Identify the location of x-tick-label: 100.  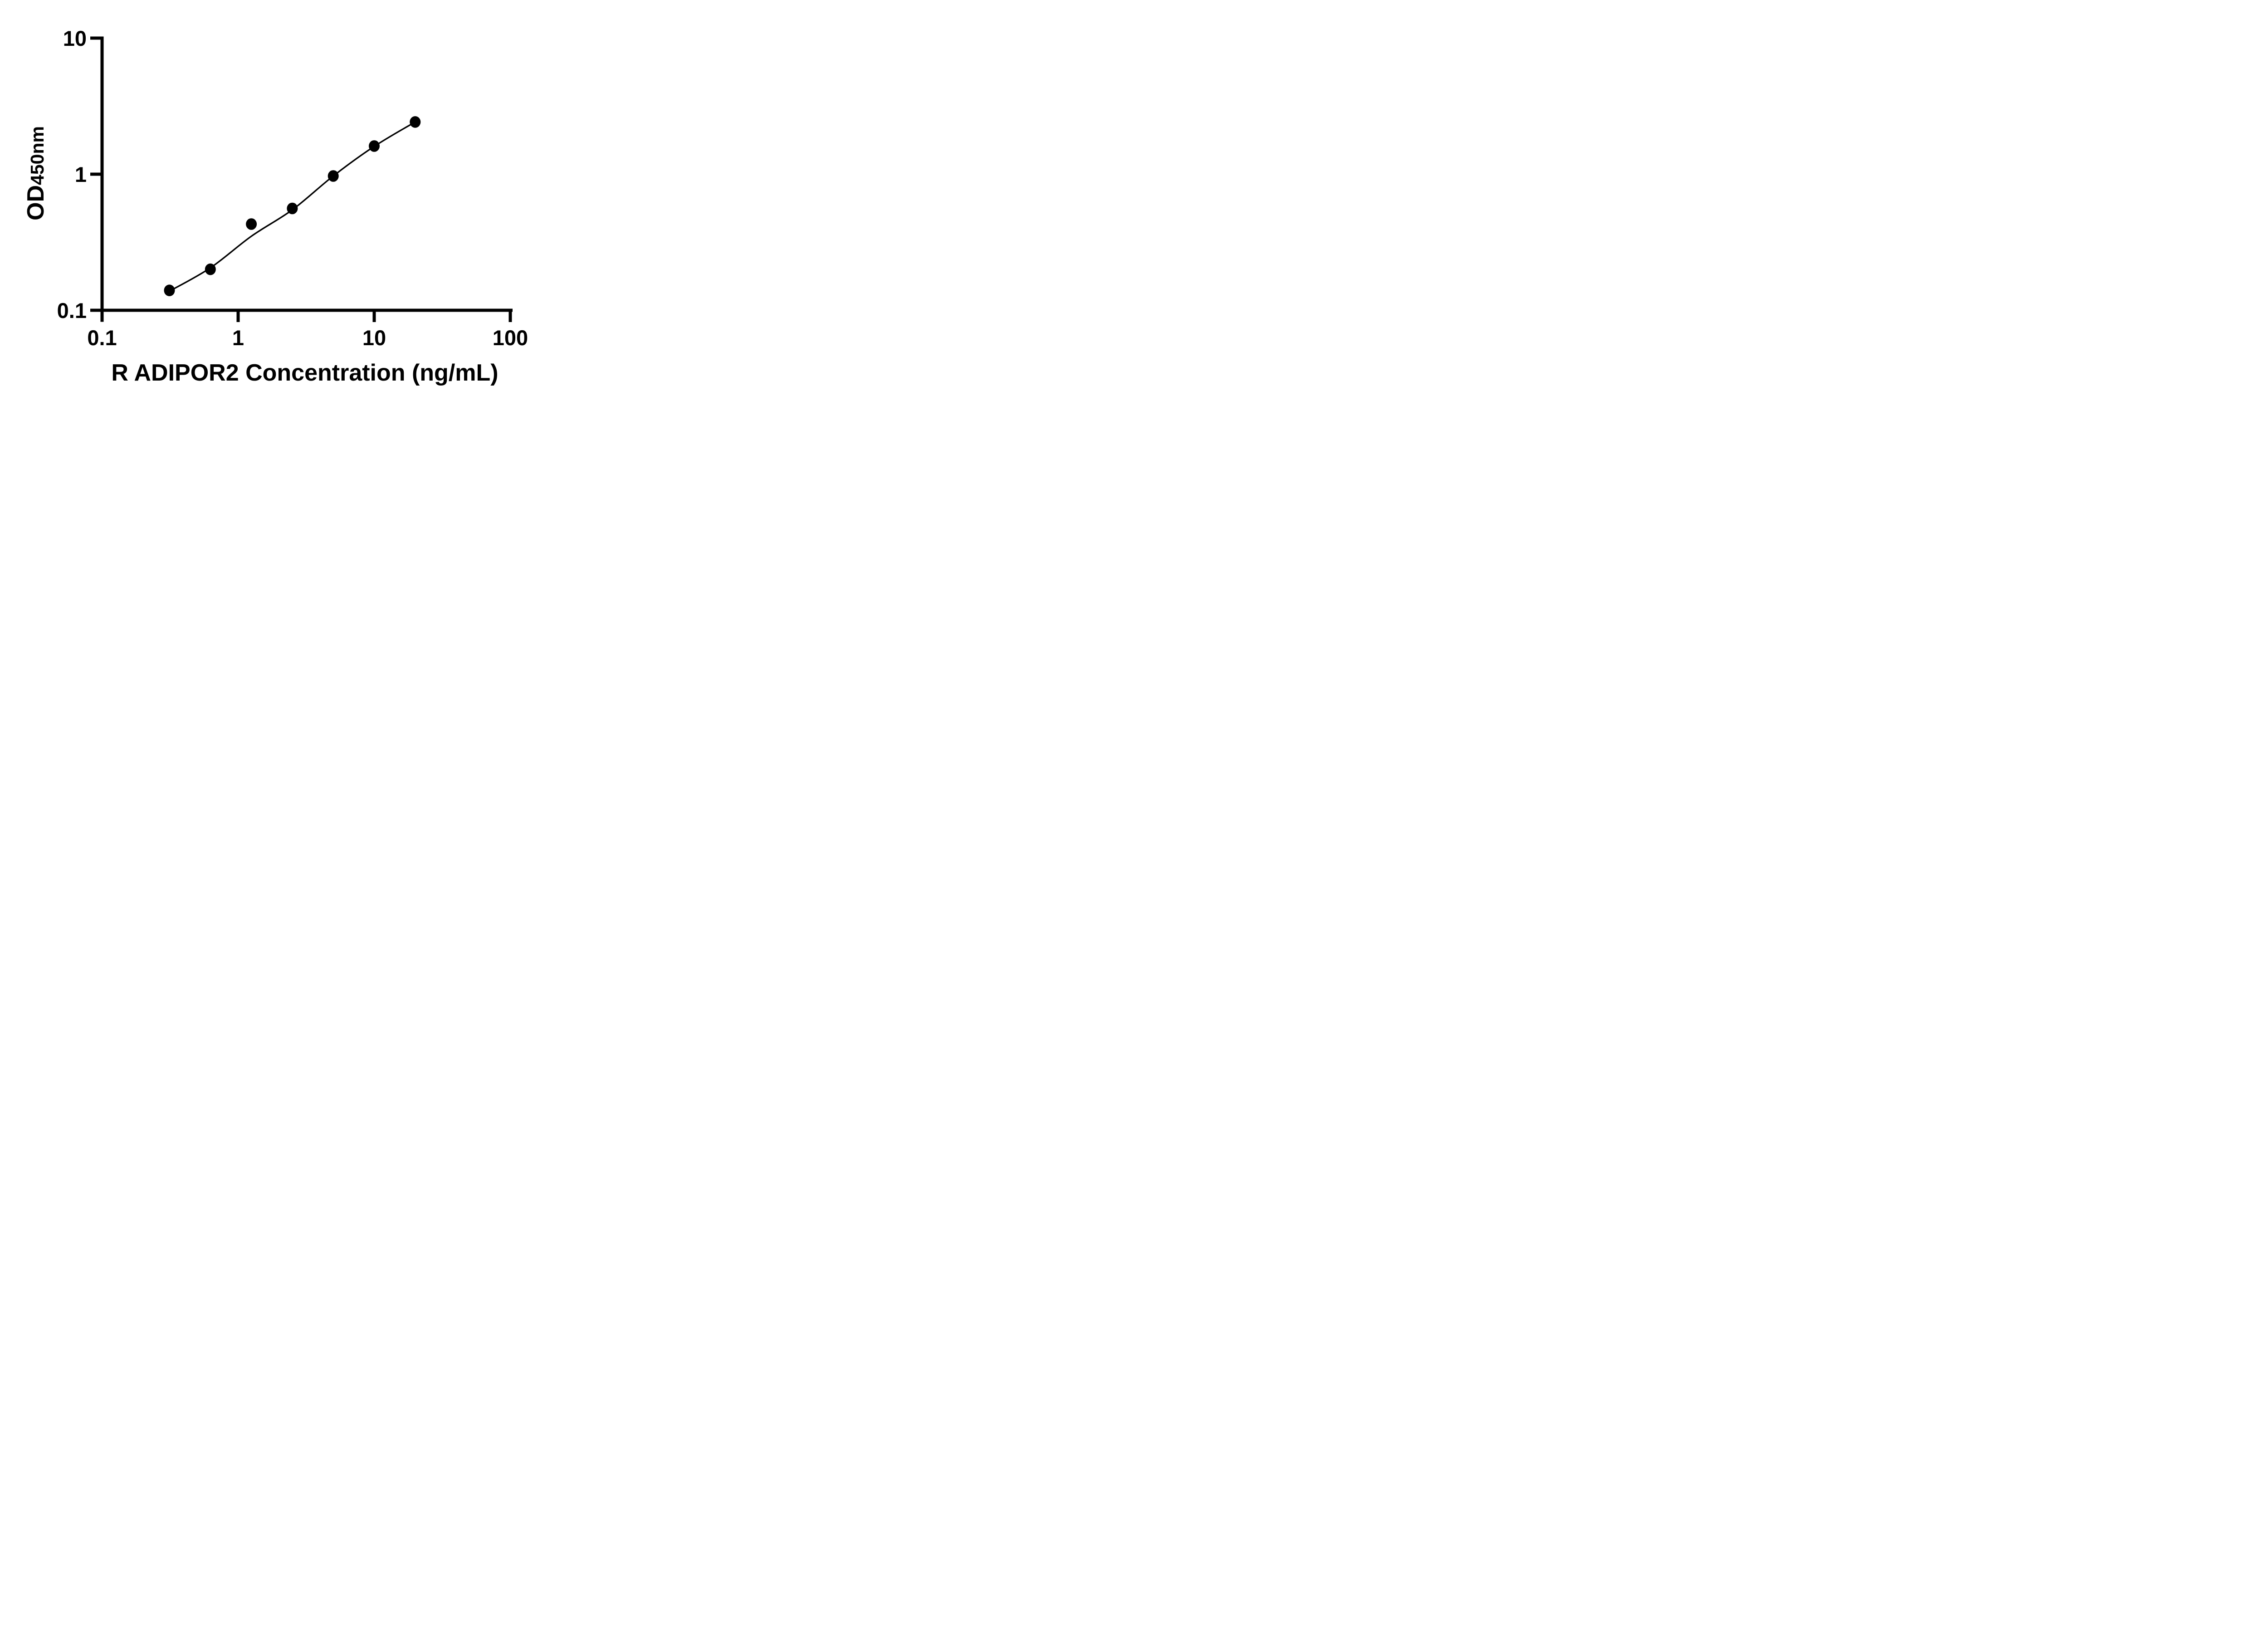
(510, 338).